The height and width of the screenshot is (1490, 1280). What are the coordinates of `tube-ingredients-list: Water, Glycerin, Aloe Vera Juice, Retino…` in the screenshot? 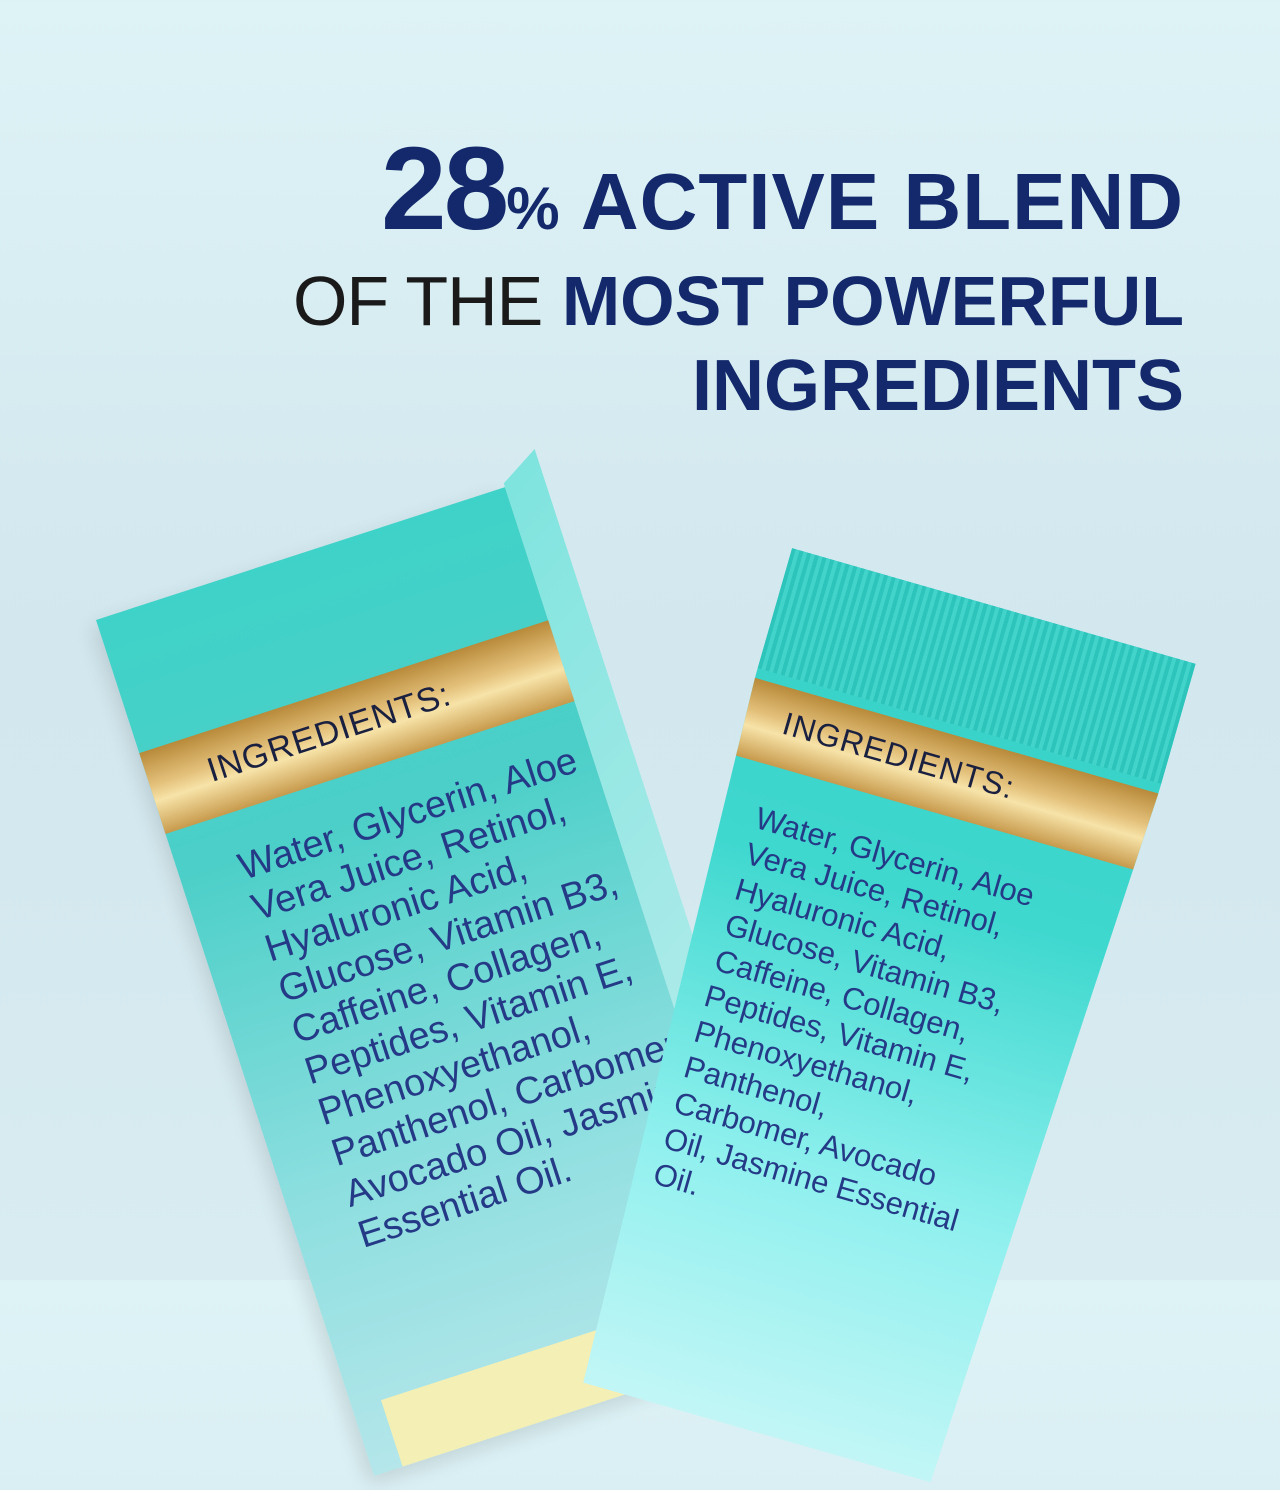 It's located at (844, 1019).